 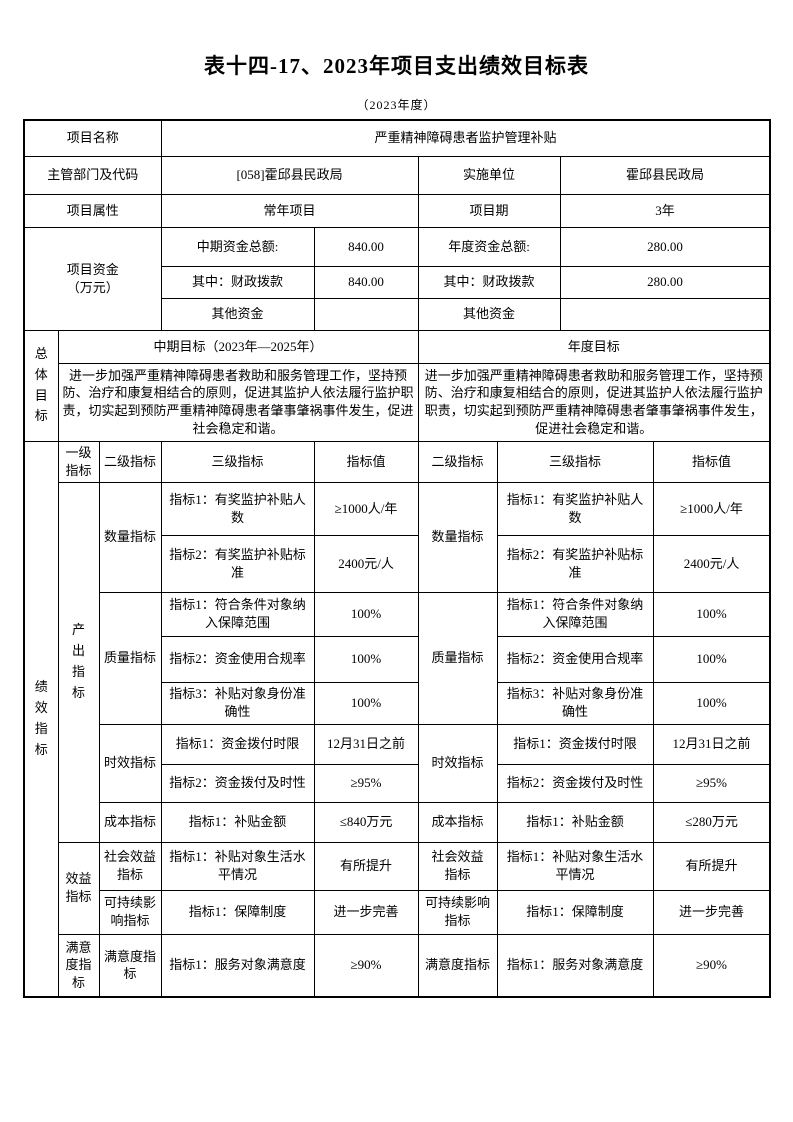 What do you see at coordinates (575, 508) in the screenshot?
I see `indicator-name-cell: 指标1：有奖监护补贴人数` at bounding box center [575, 508].